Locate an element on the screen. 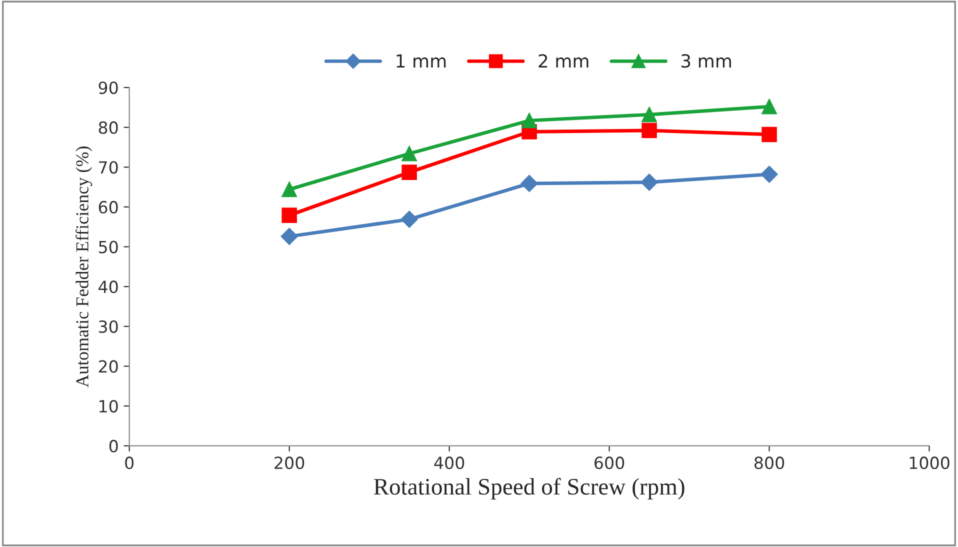 The height and width of the screenshot is (547, 958). x-tick-label: 200 is located at coordinates (289, 463).